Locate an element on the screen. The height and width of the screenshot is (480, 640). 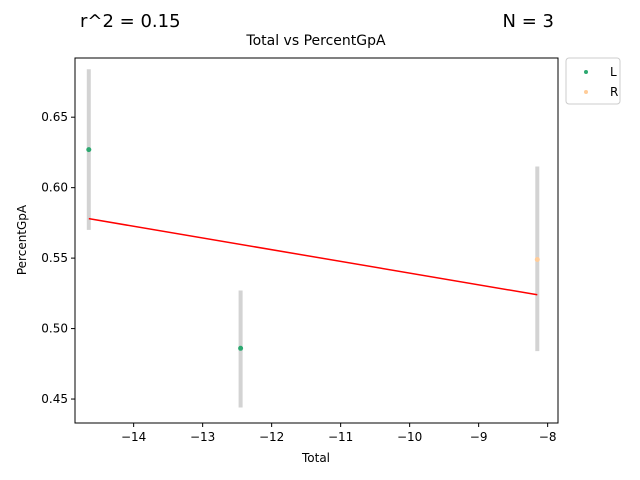
y-tick-label: 0.50 is located at coordinates (54, 329).